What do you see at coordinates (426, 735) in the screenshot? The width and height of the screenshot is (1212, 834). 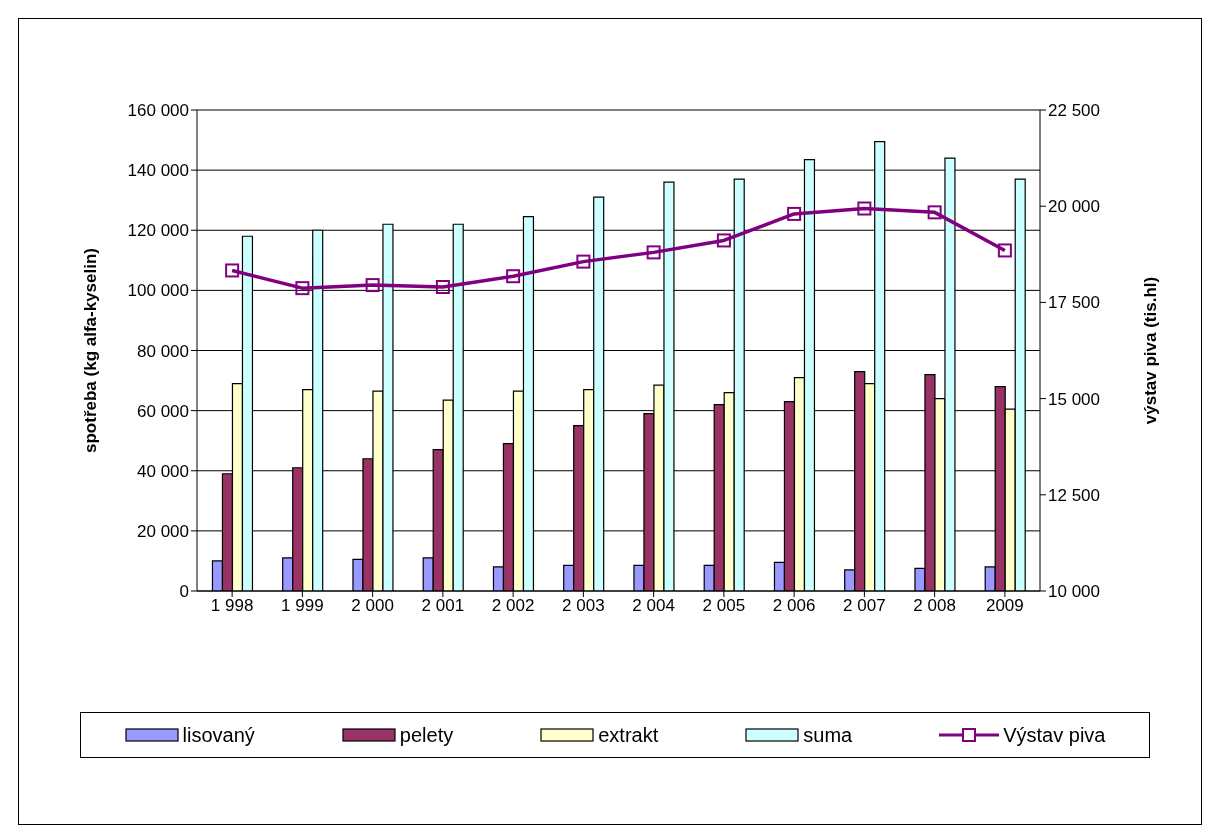 I see `legend-label: pelety` at bounding box center [426, 735].